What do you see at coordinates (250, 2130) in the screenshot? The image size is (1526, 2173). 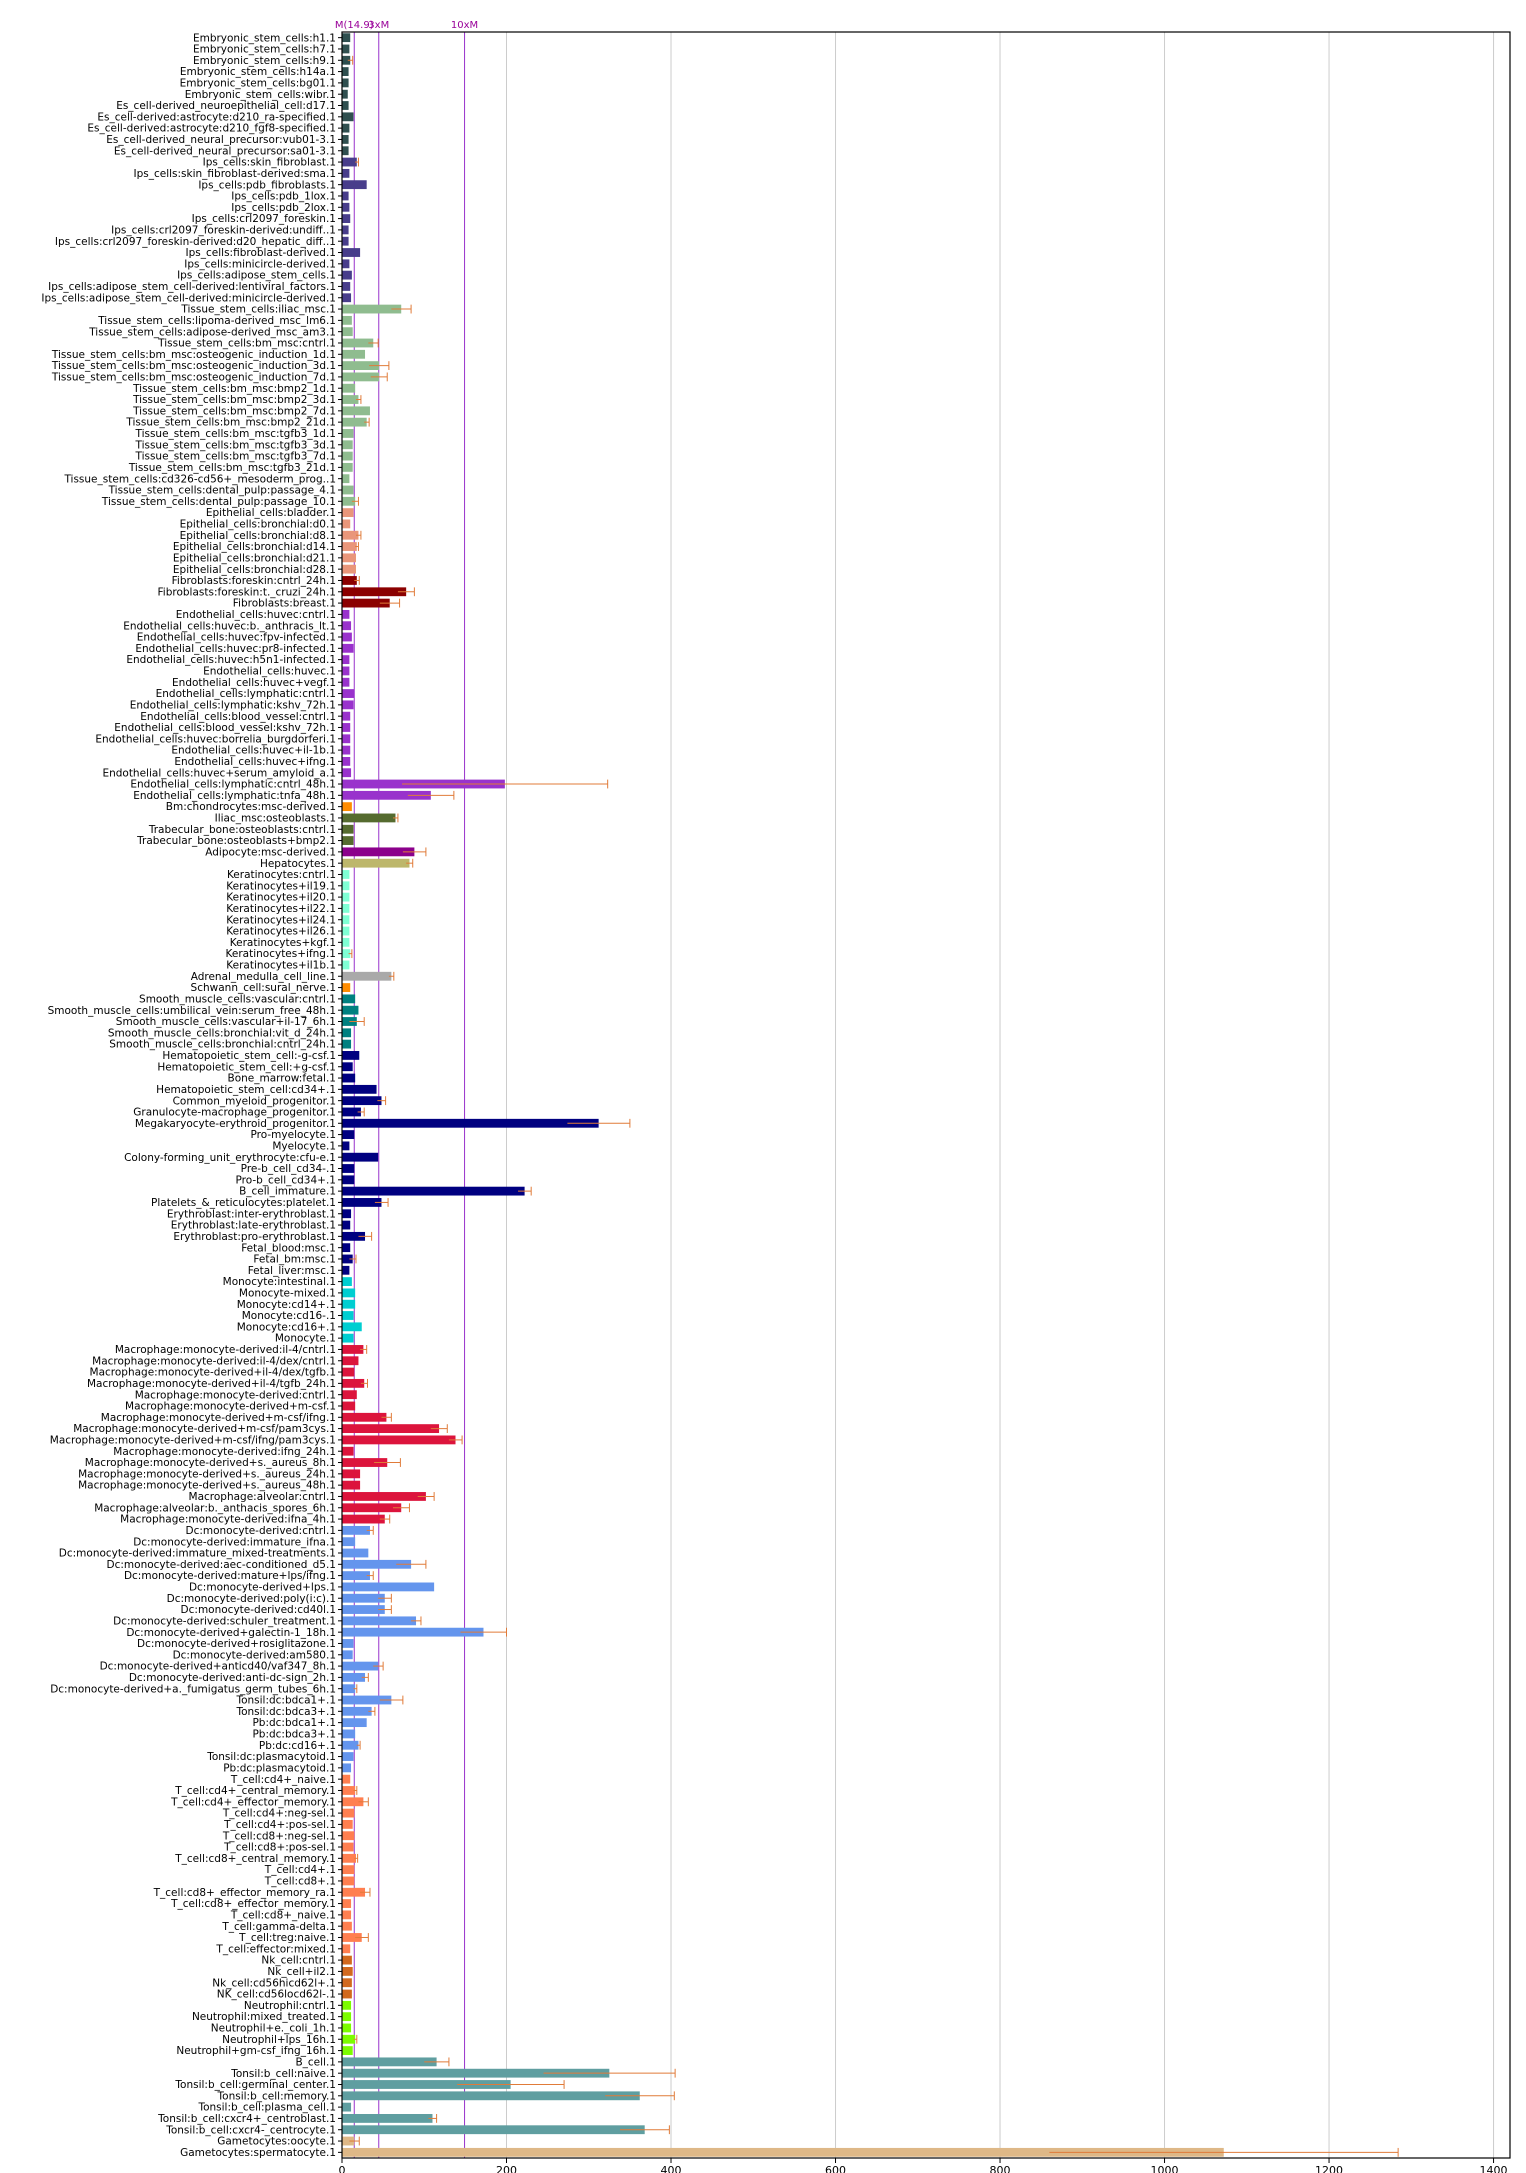 I see `category-label: Tonsil:b_cell:cxcr4-_centrocyte.1` at bounding box center [250, 2130].